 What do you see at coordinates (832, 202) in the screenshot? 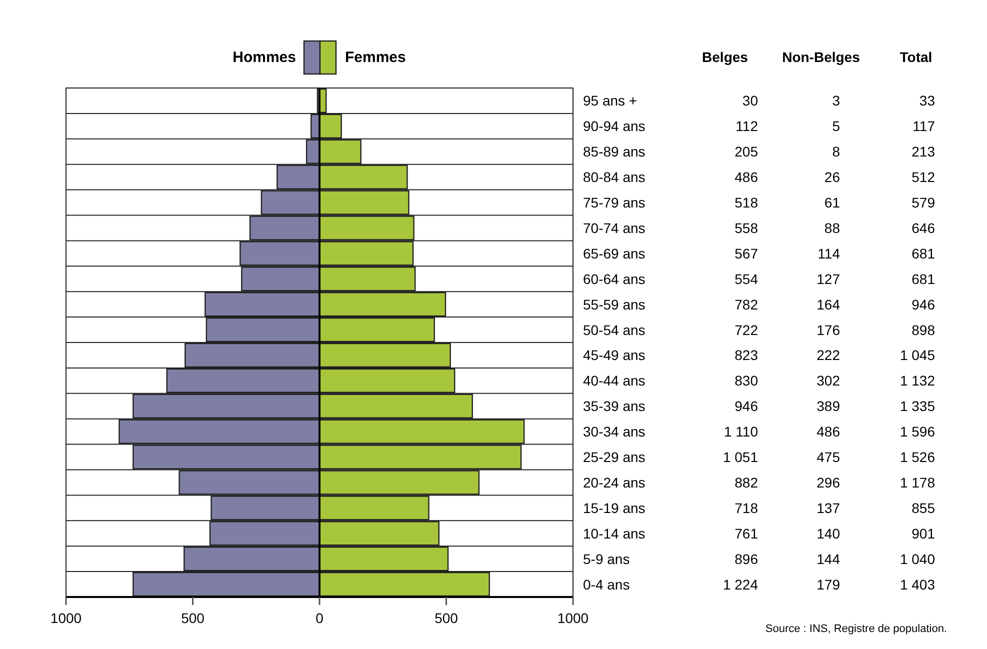
I see `data-label: 61` at bounding box center [832, 202].